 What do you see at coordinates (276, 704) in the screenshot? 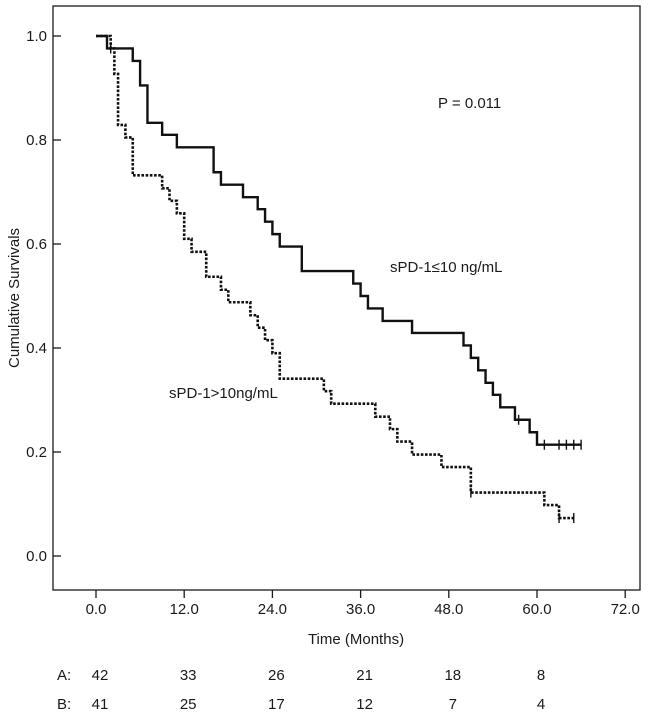
I see `risk-count: 17` at bounding box center [276, 704].